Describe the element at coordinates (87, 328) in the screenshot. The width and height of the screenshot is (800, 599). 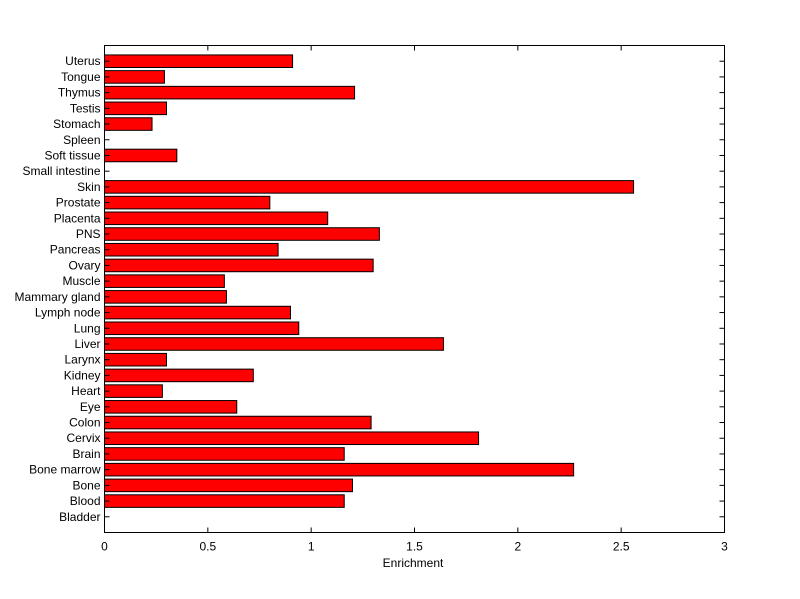
I see `y-tick-label: Lung` at that location.